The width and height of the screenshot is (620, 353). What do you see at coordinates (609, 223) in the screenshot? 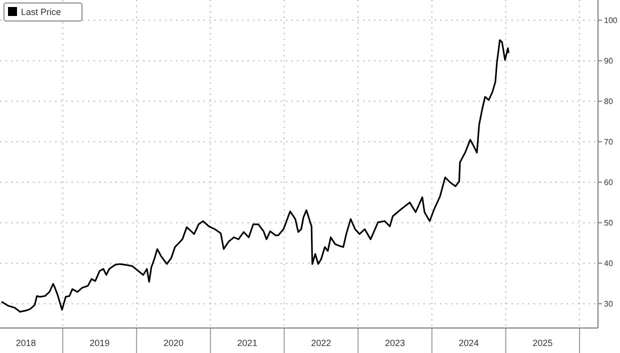
I see `y-tick-label: 50` at bounding box center [609, 223].